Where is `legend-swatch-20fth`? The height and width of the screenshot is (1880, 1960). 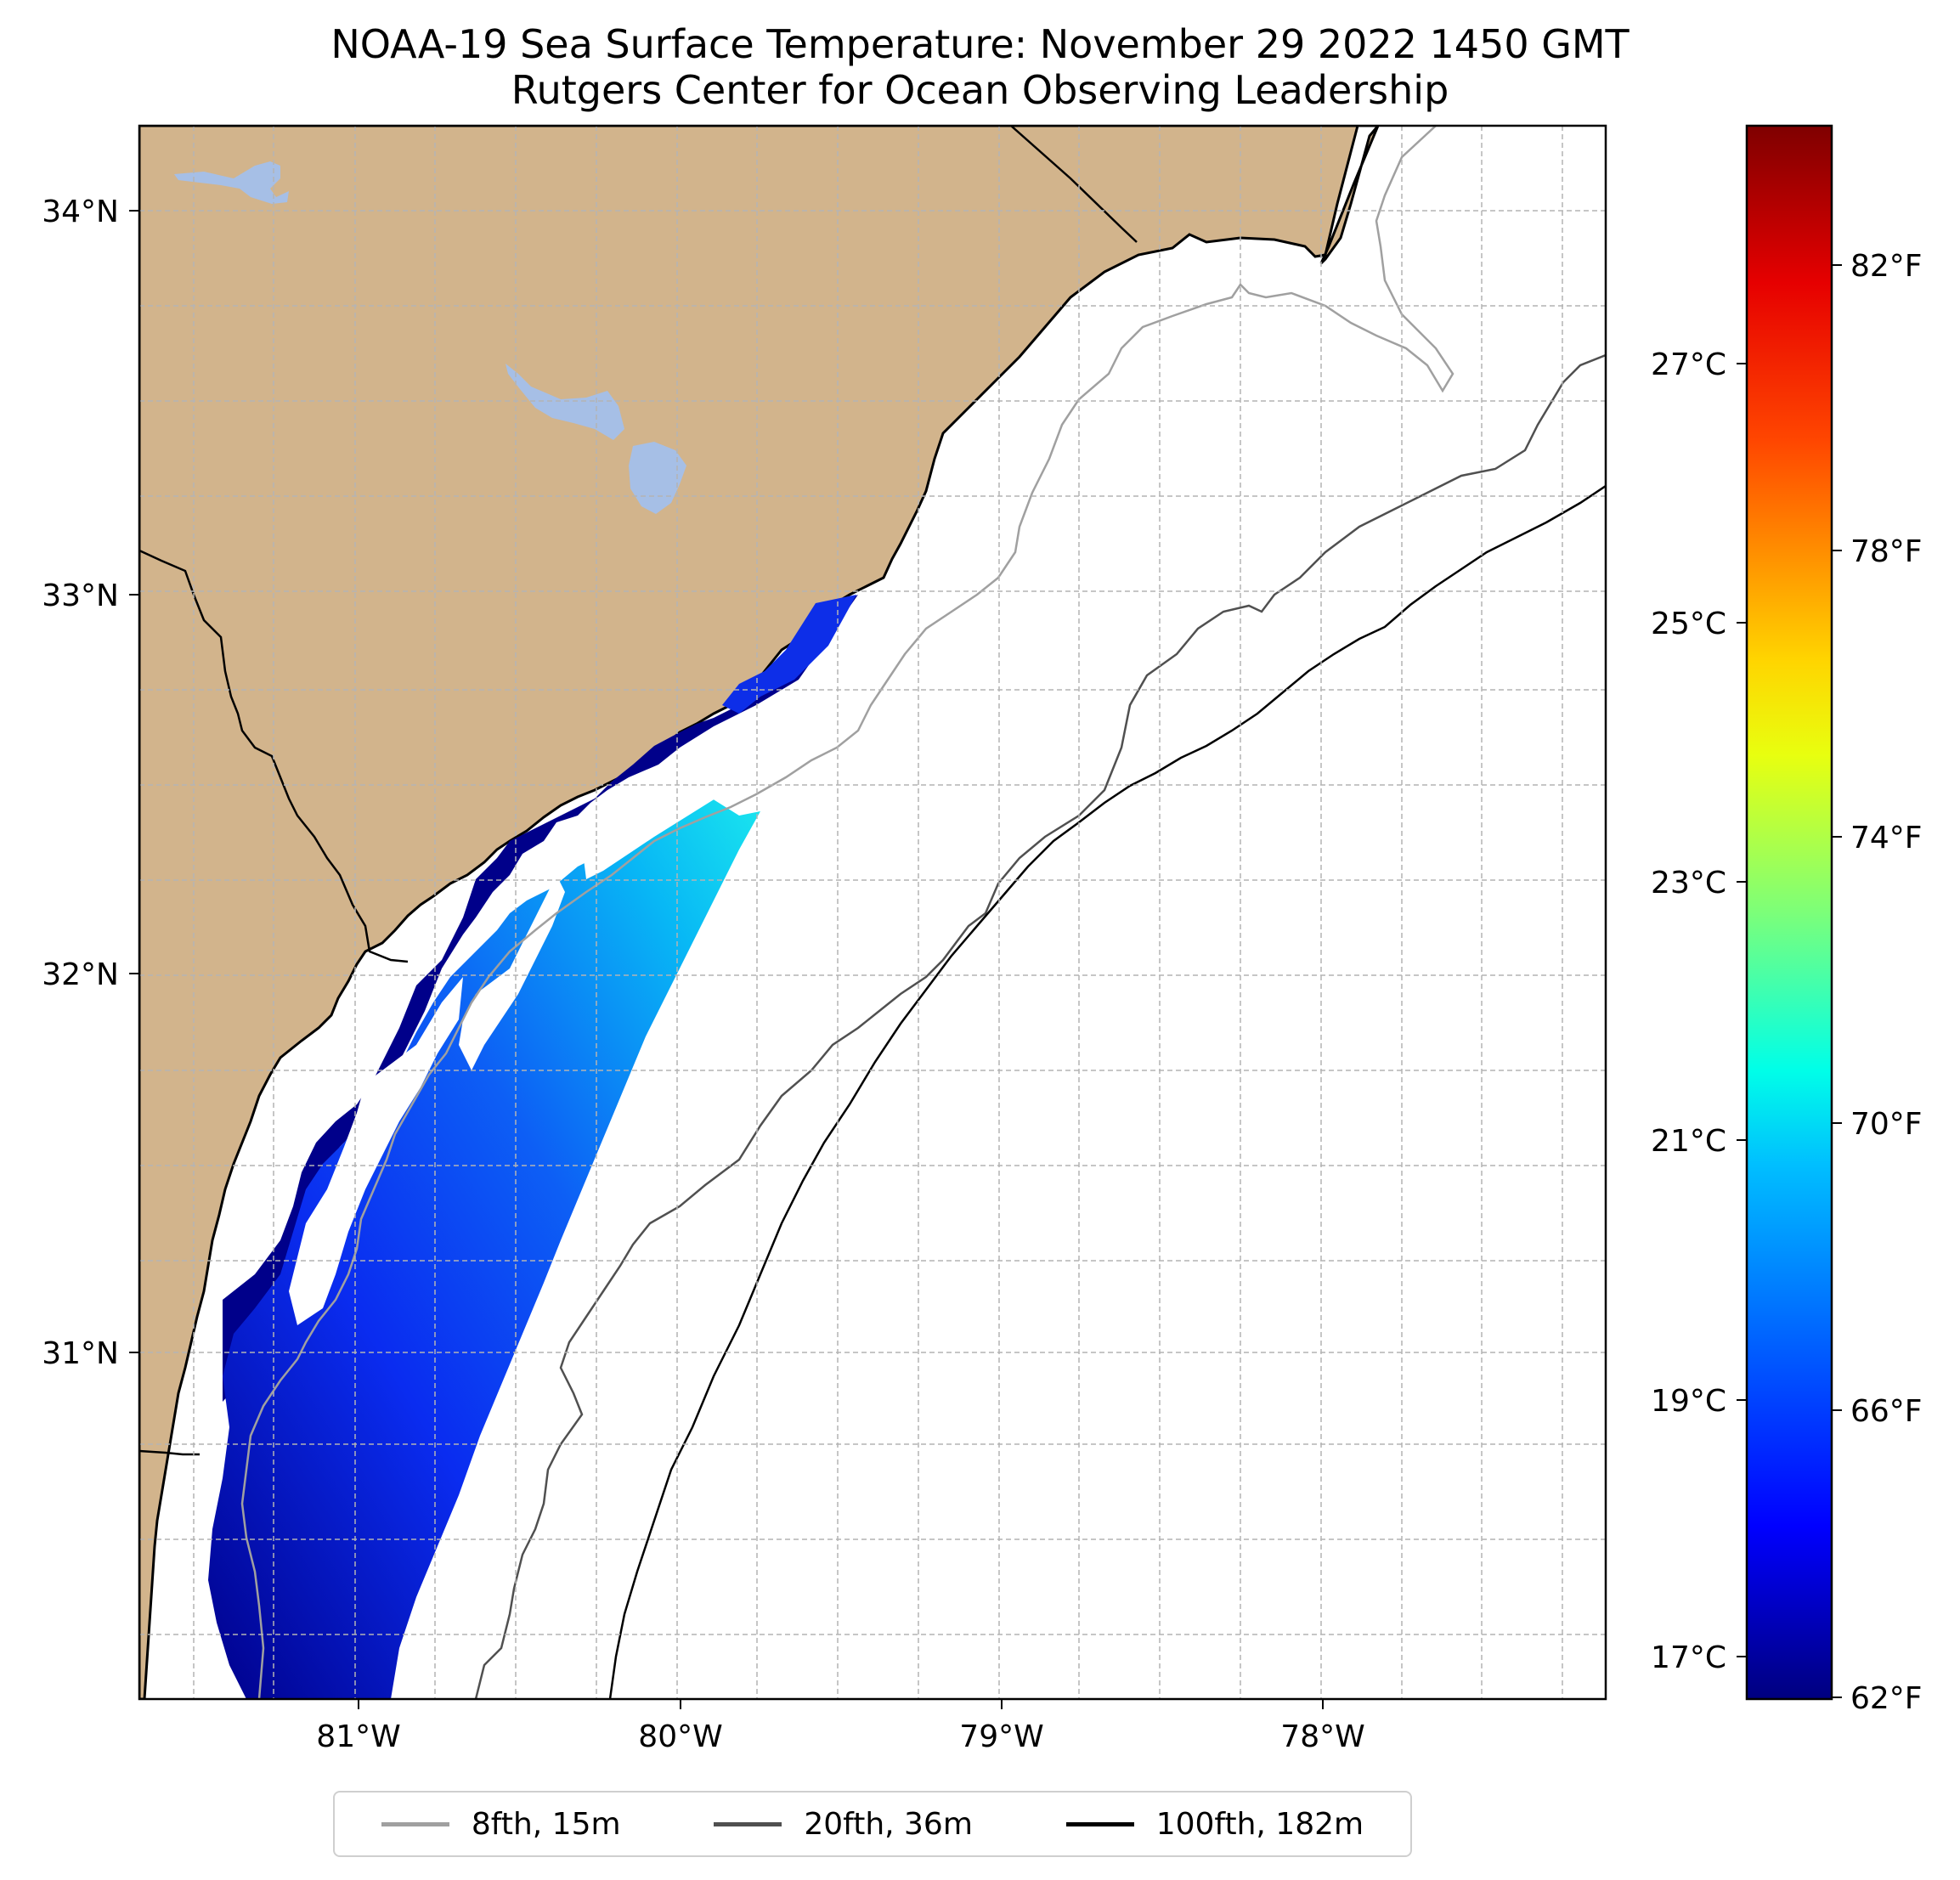 legend-swatch-20fth is located at coordinates (748, 1823).